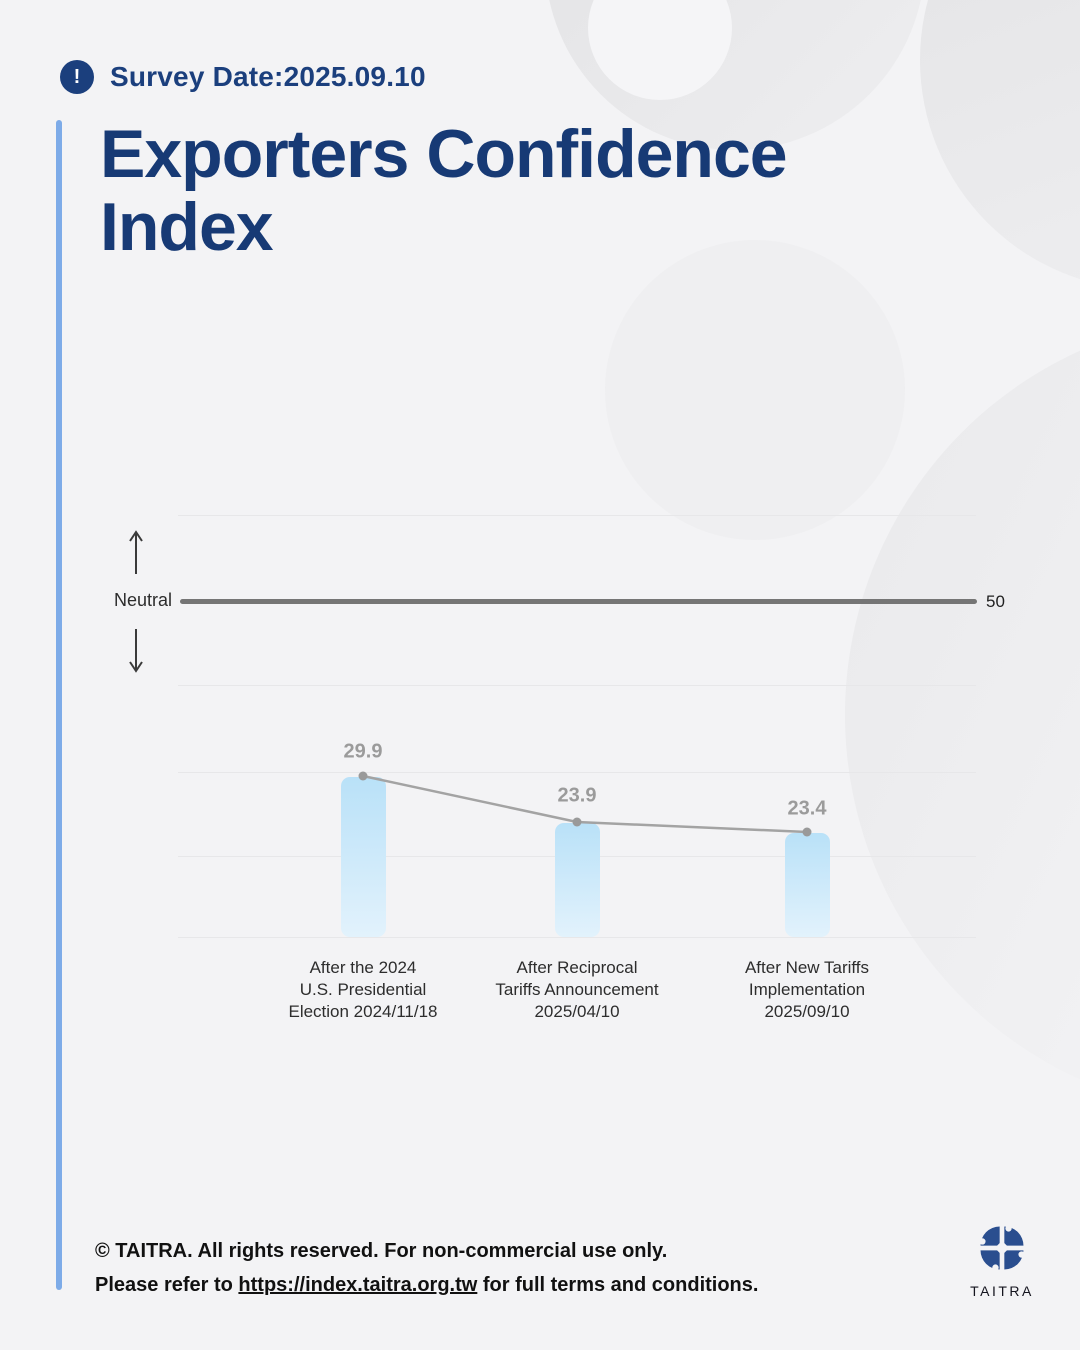 Image resolution: width=1080 pixels, height=1350 pixels. What do you see at coordinates (618, 1285) in the screenshot?
I see `footer-line2-suffix: for full terms and conditions.` at bounding box center [618, 1285].